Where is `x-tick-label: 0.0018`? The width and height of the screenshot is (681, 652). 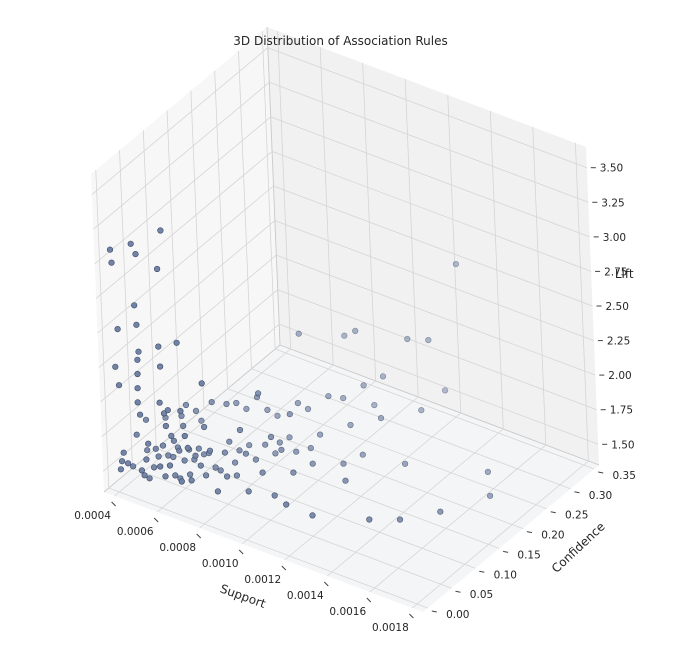 x-tick-label: 0.0018 is located at coordinates (390, 628).